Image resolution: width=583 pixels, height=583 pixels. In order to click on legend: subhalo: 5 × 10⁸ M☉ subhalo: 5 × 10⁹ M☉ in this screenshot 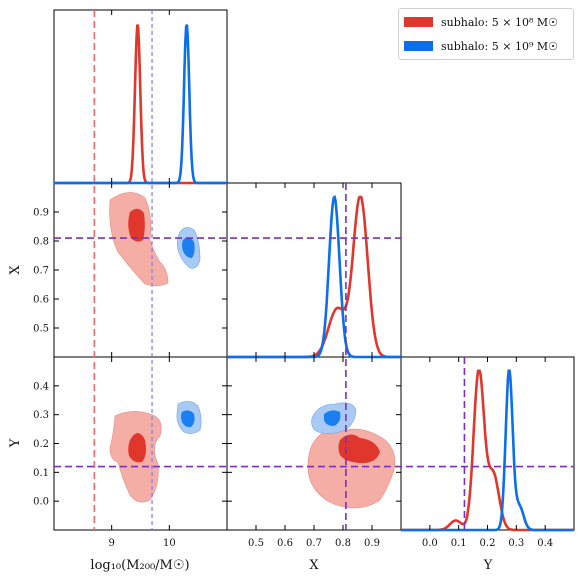, I will do `click(486, 34)`.